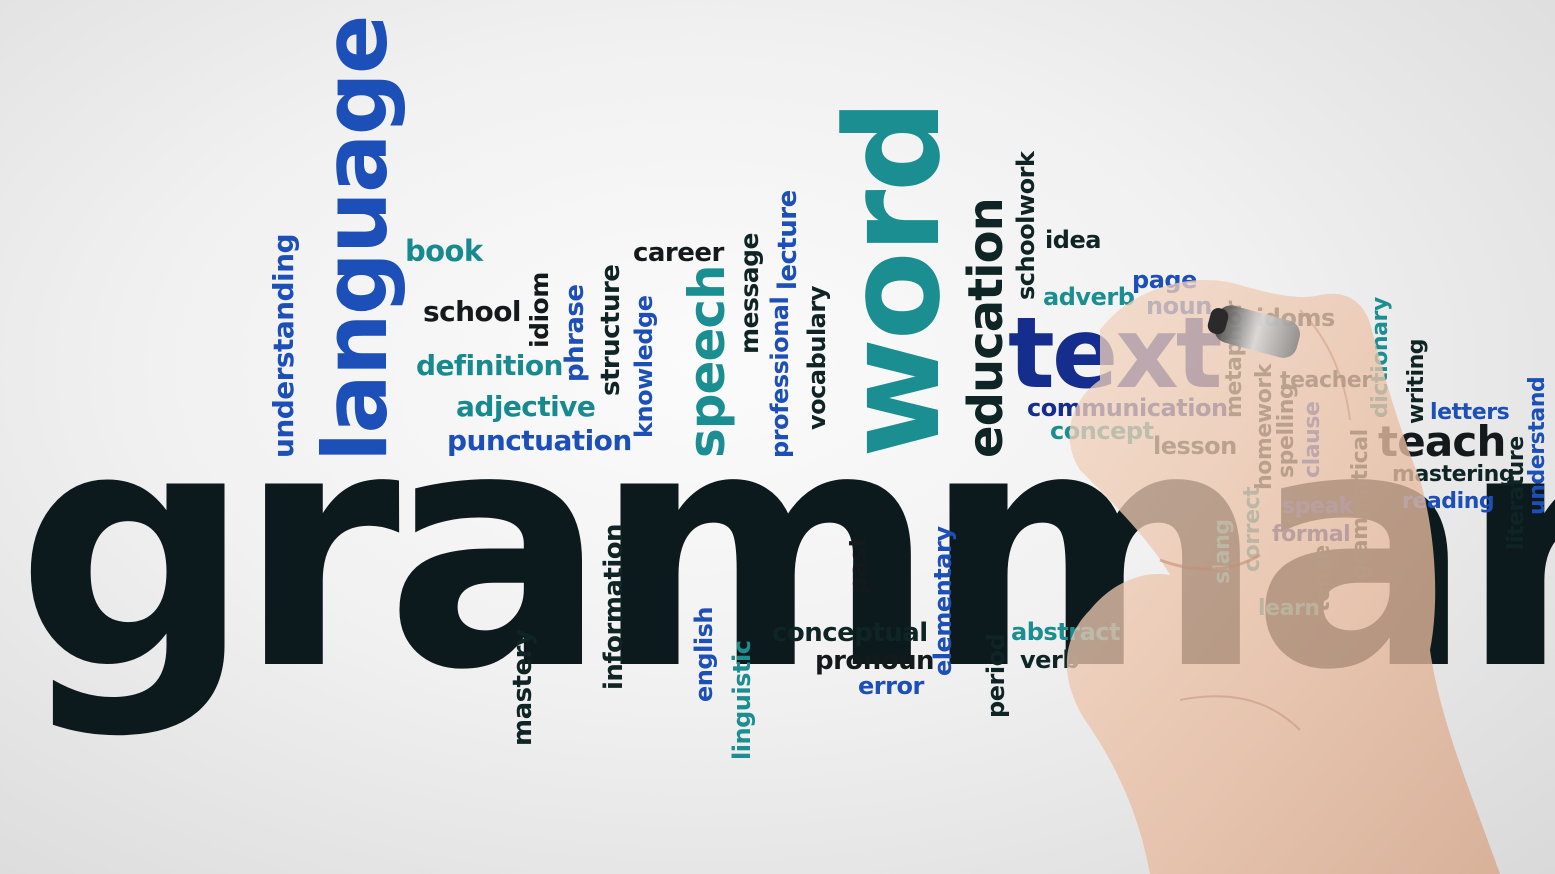 Image resolution: width=1555 pixels, height=874 pixels. What do you see at coordinates (875, 661) in the screenshot?
I see `word-pronoun: pronoun` at bounding box center [875, 661].